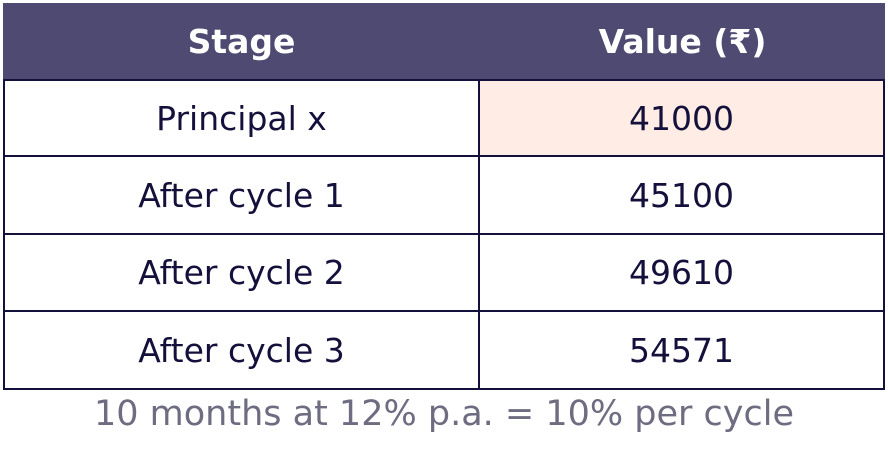  What do you see at coordinates (681, 195) in the screenshot?
I see `table-cell: 45100` at bounding box center [681, 195].